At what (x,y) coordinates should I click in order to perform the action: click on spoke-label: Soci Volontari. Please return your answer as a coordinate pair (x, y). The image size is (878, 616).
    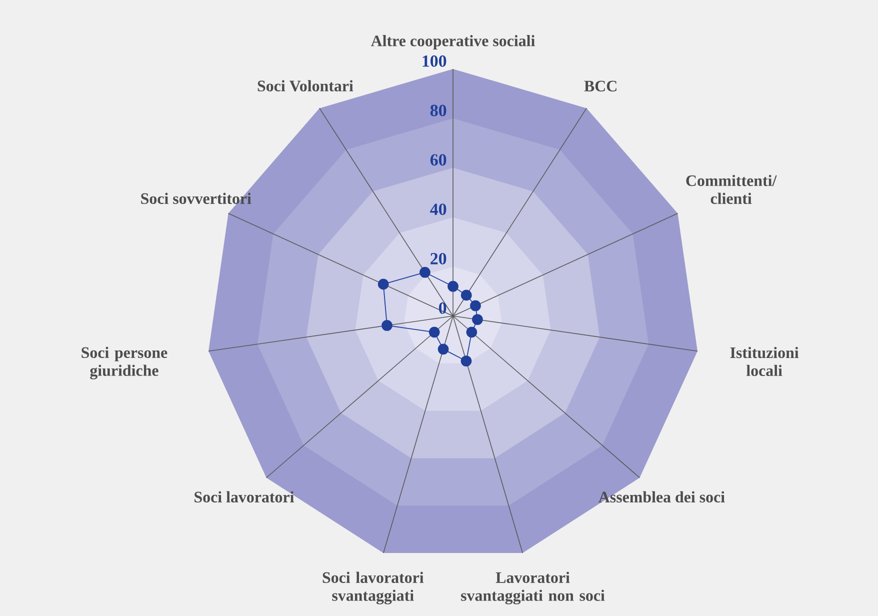
    Looking at the image, I should click on (306, 86).